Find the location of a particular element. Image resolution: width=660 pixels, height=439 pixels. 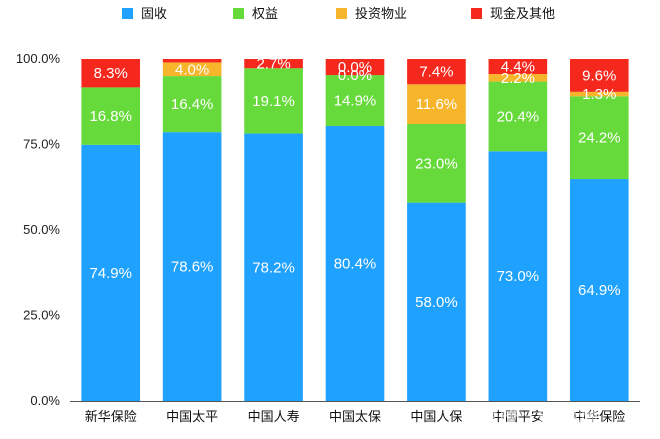

watermark: 雪球：李庭翀 is located at coordinates (538, 418).